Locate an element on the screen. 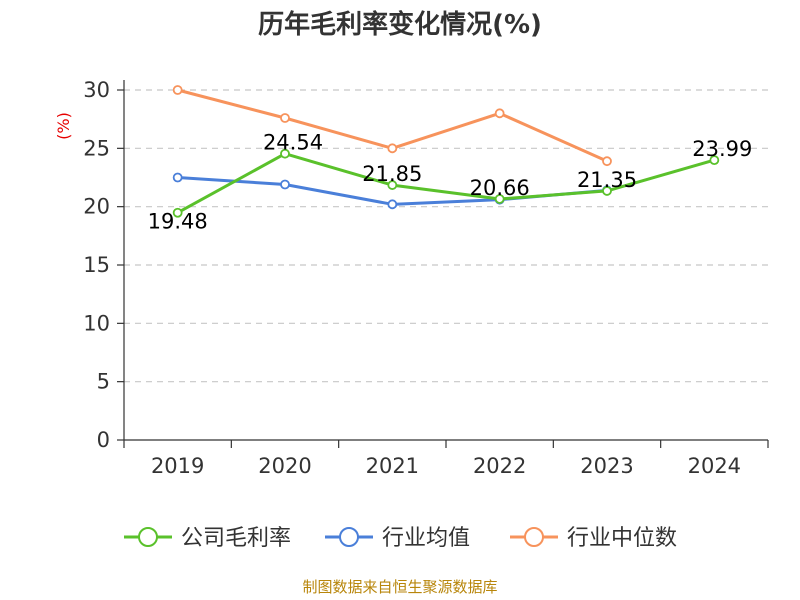 This screenshot has height=600, width=800. legend-item: 公司毛利率 is located at coordinates (207, 538).